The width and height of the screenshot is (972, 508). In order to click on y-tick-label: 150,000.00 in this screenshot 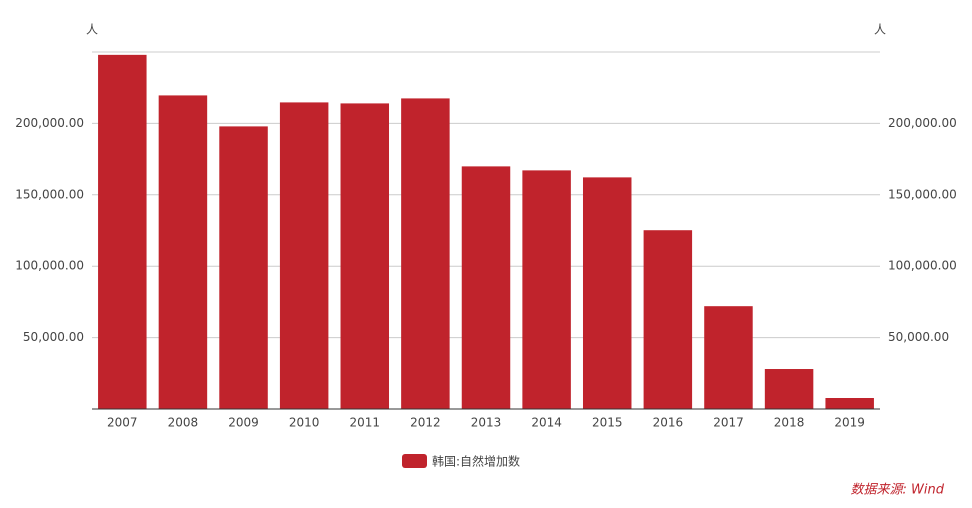, I will do `click(49, 194)`.